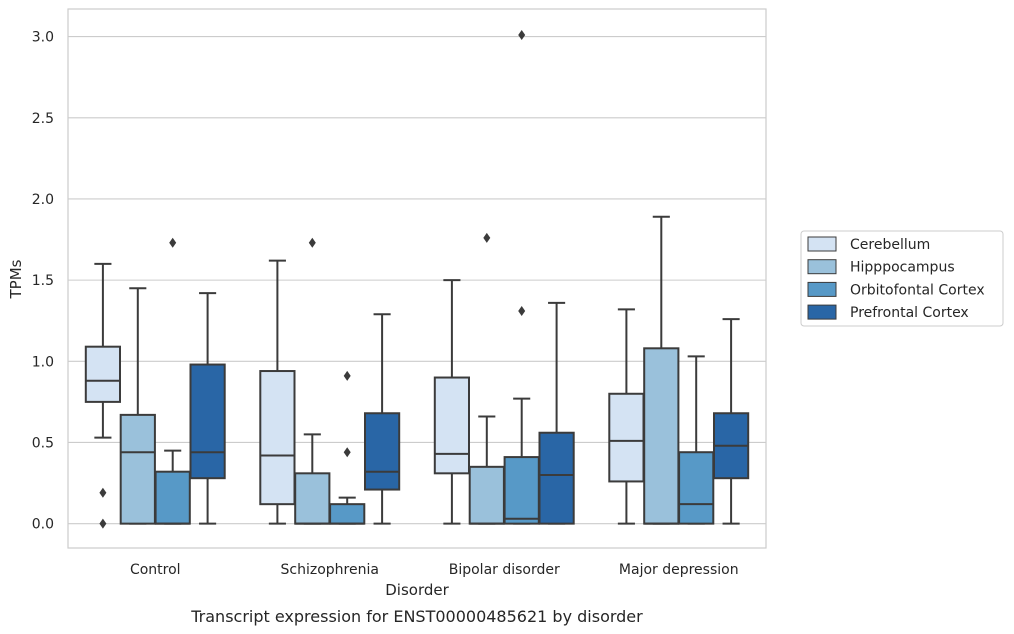 The image size is (1014, 634). I want to click on y-tick-label: 2.0, so click(43, 200).